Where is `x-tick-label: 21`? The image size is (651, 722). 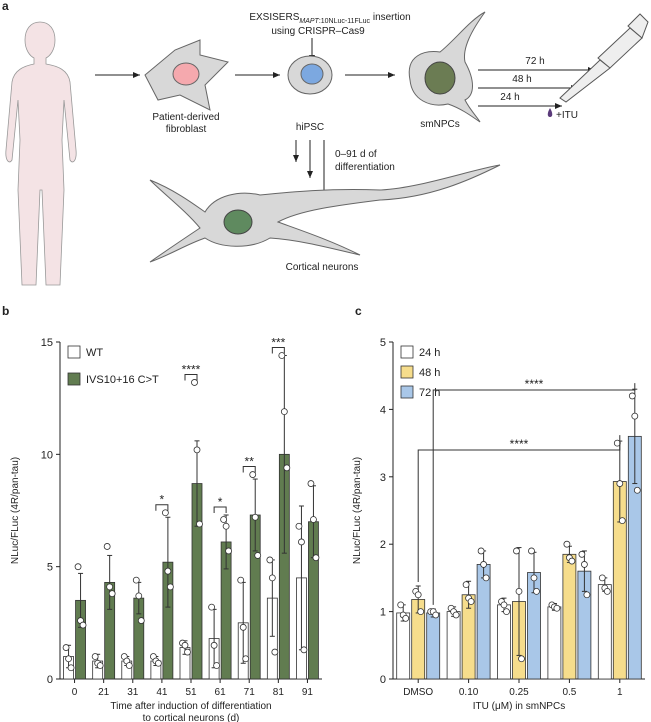 x-tick-label: 21 is located at coordinates (104, 692).